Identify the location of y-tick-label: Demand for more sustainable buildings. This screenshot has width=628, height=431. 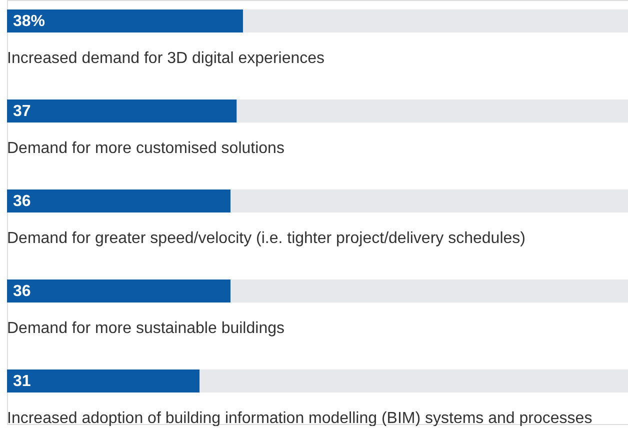
(145, 328).